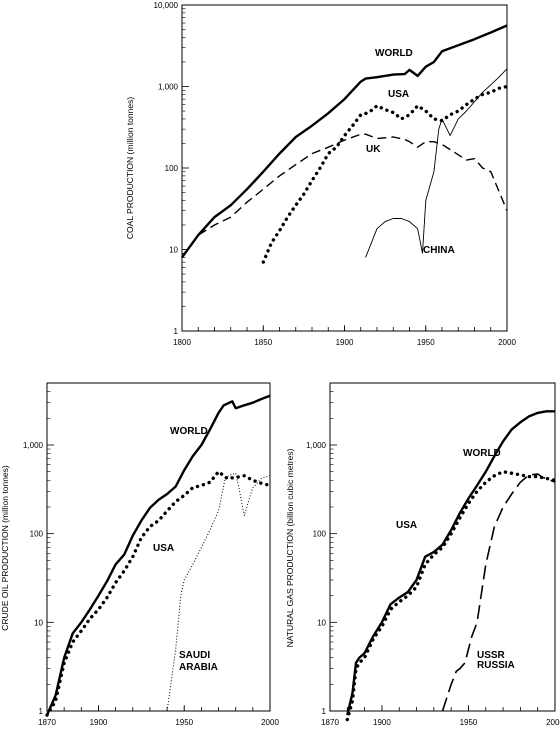 The height and width of the screenshot is (731, 560). I want to click on series-saudi-arabia, so click(218, 592).